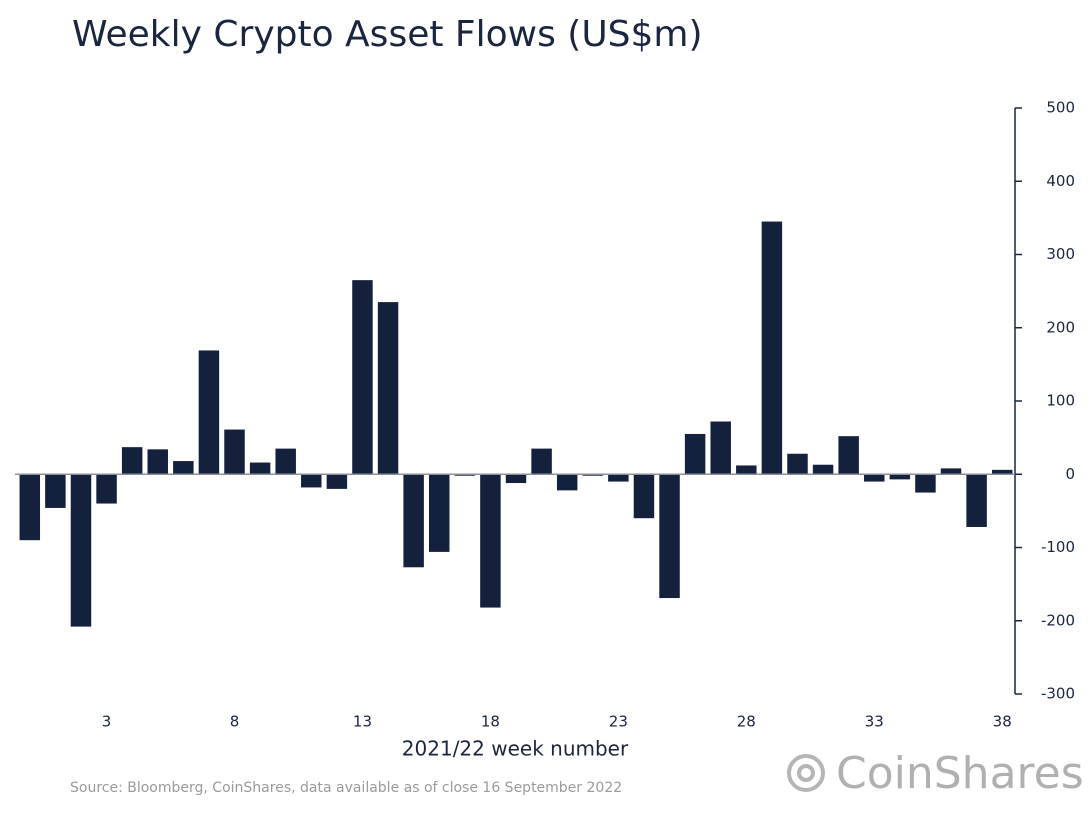 This screenshot has width=1090, height=813. I want to click on chart-title: Weekly Crypto Asset Flows (US$m), so click(387, 34).